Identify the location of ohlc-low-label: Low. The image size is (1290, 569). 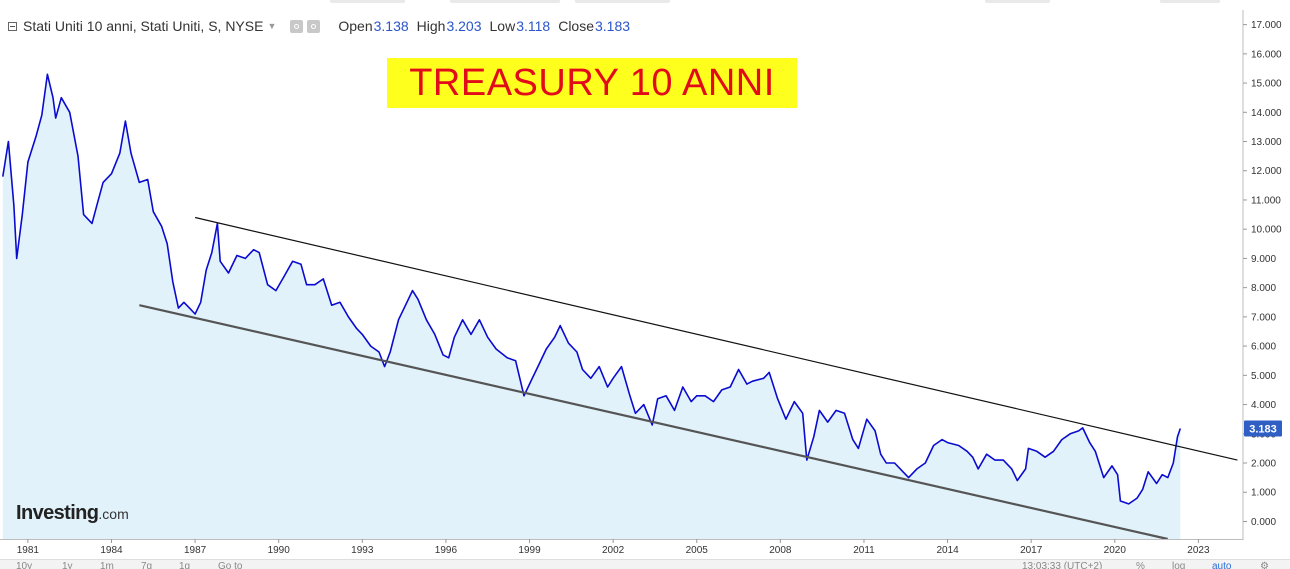
(502, 26).